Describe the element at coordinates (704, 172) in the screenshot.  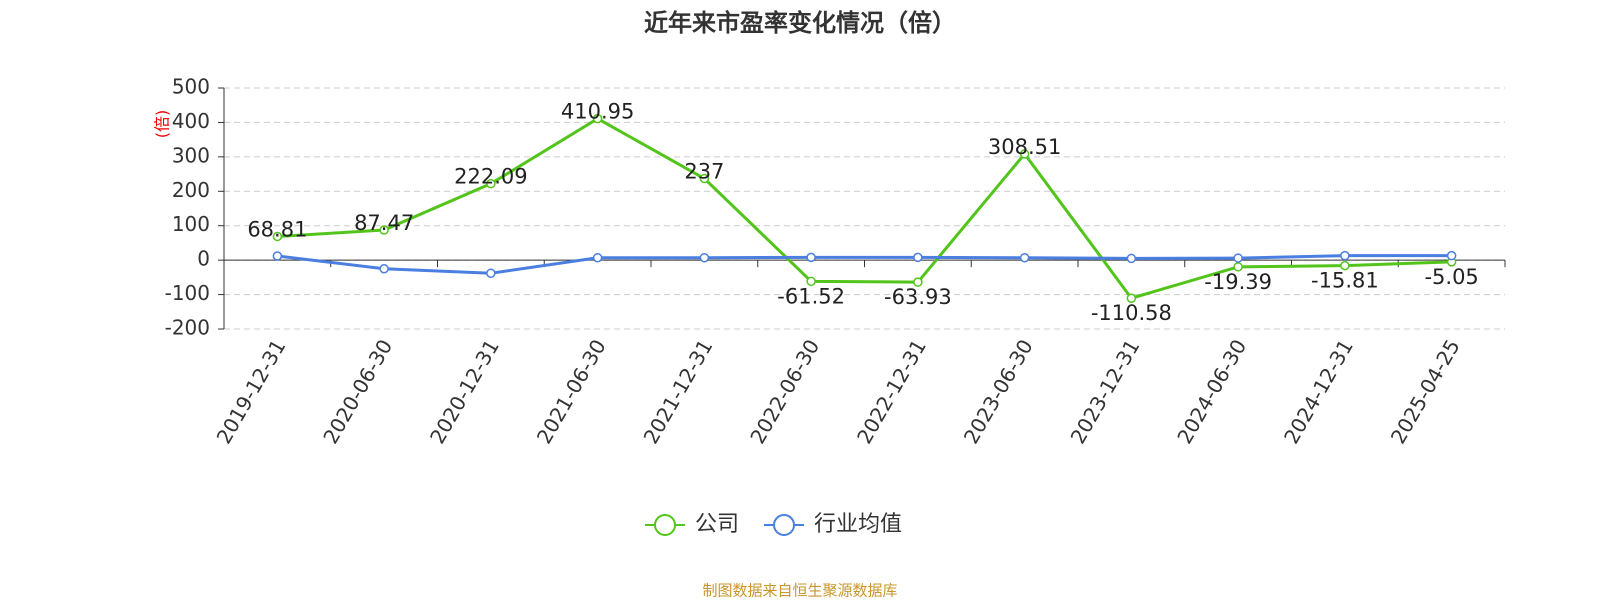
I see `data-label: 237` at that location.